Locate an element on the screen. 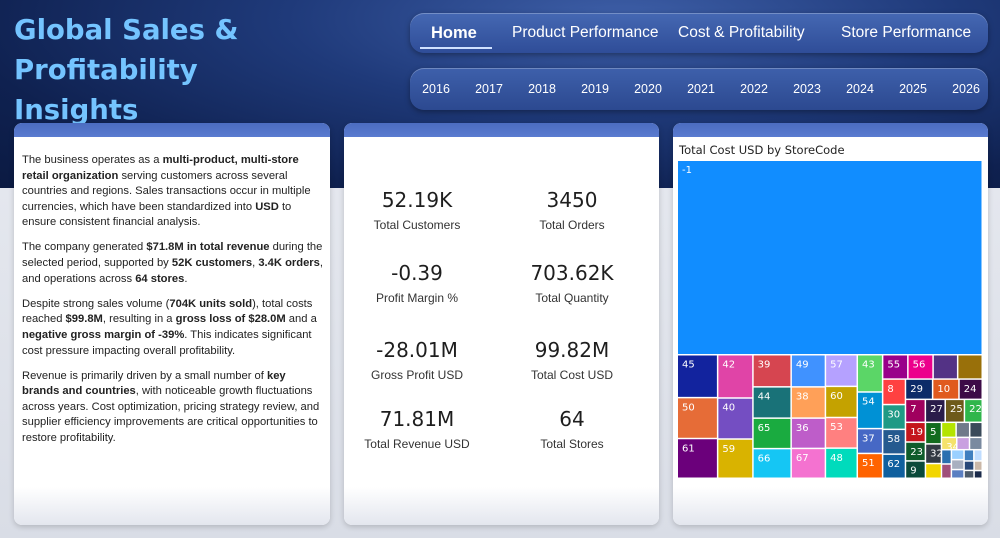 This screenshot has height=538, width=1000. year-button-2018: 2018 is located at coordinates (542, 89).